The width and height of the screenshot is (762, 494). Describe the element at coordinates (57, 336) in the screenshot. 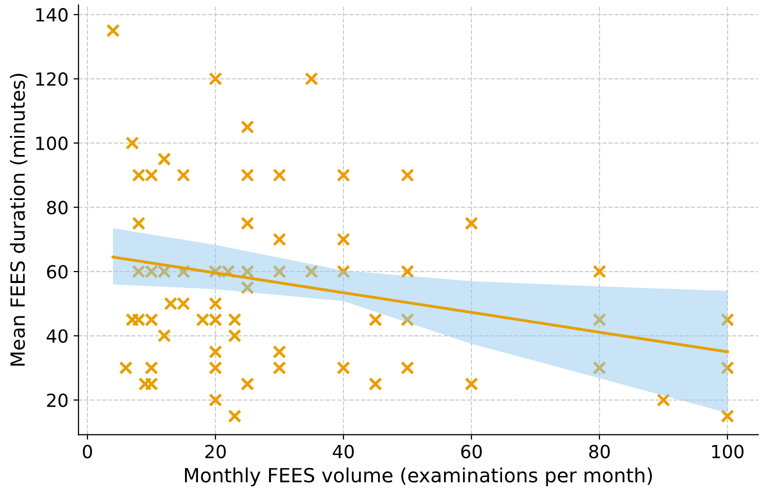

I see `y-tick-label: 40` at that location.